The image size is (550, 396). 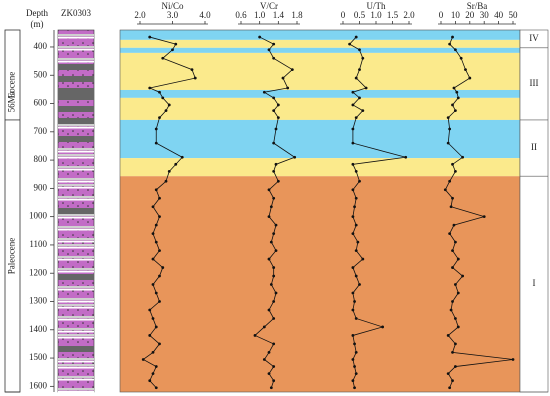 I want to click on series-name: U/Th, so click(x=376, y=6).